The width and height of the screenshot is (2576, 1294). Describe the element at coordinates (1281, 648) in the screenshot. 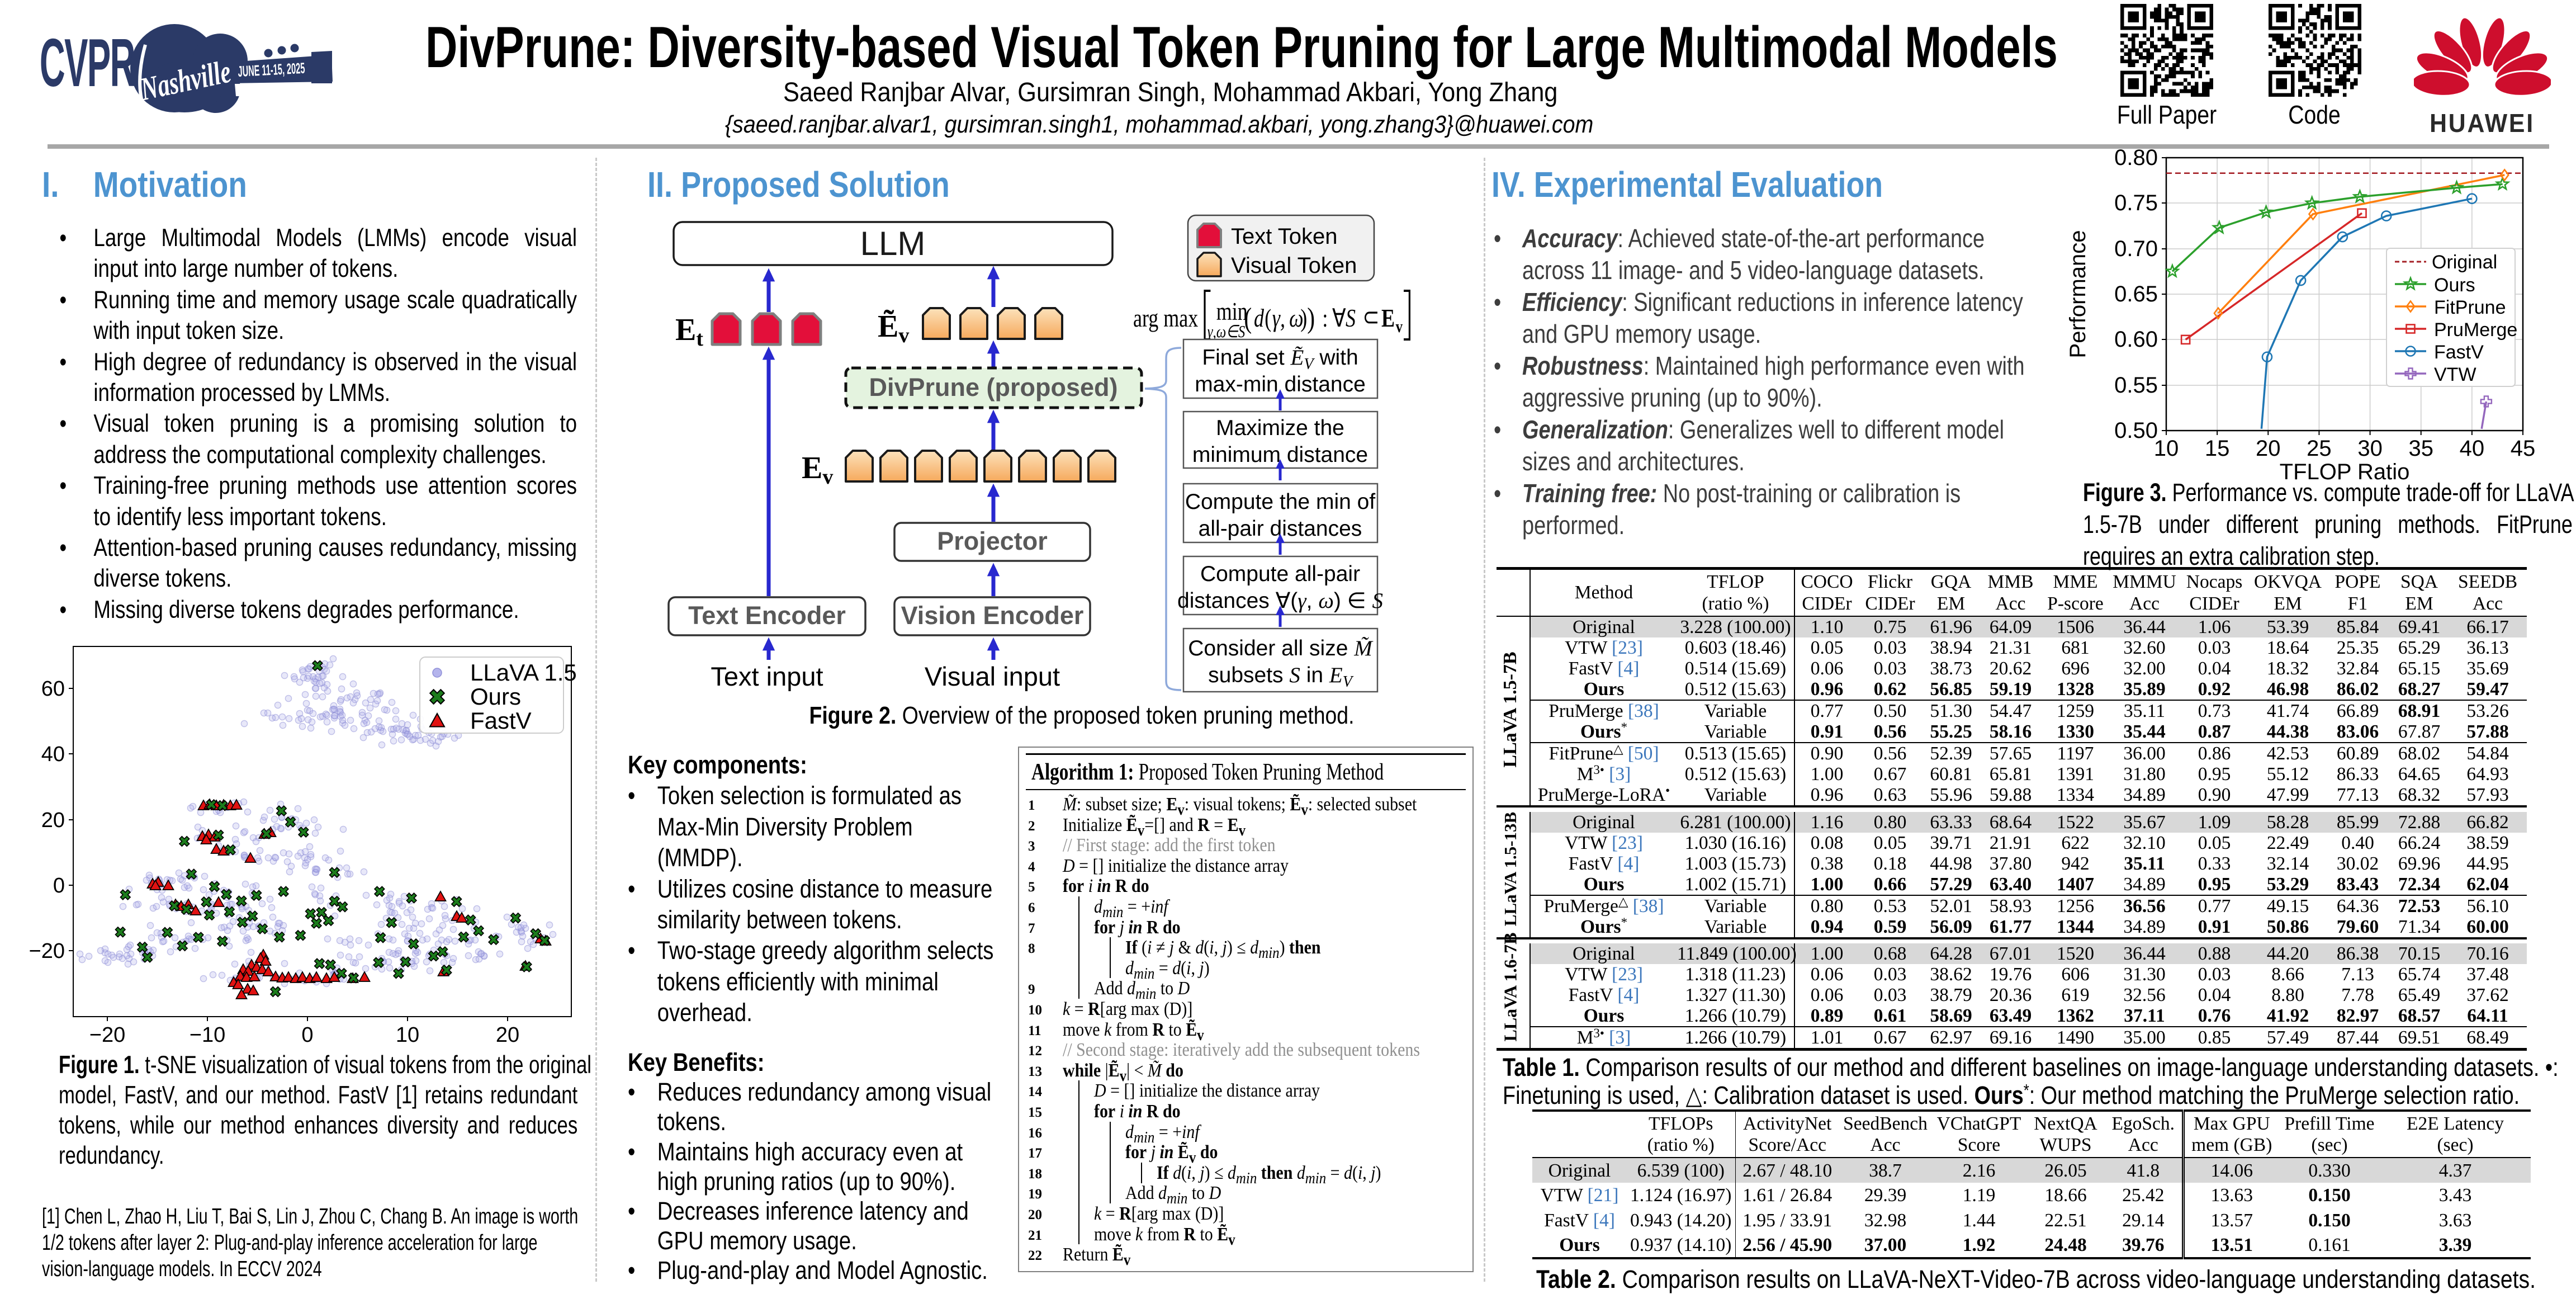

I see `svg-text: Consider all size M̃` at that location.